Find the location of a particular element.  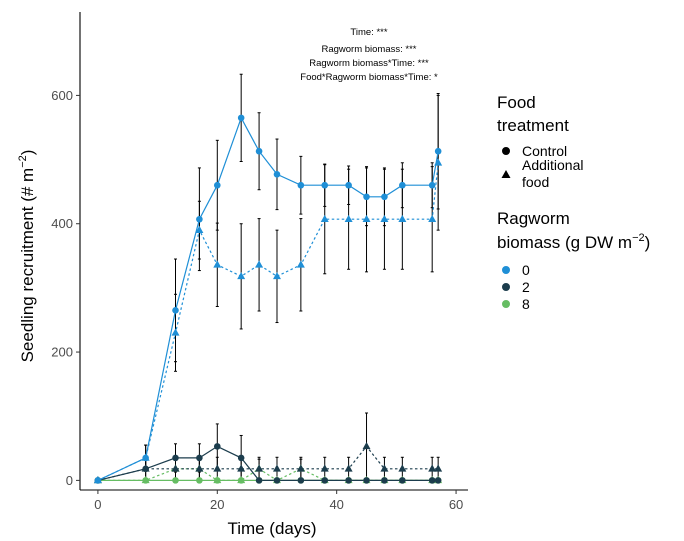

legend-ragworm-8-label: 8 is located at coordinates (526, 304).